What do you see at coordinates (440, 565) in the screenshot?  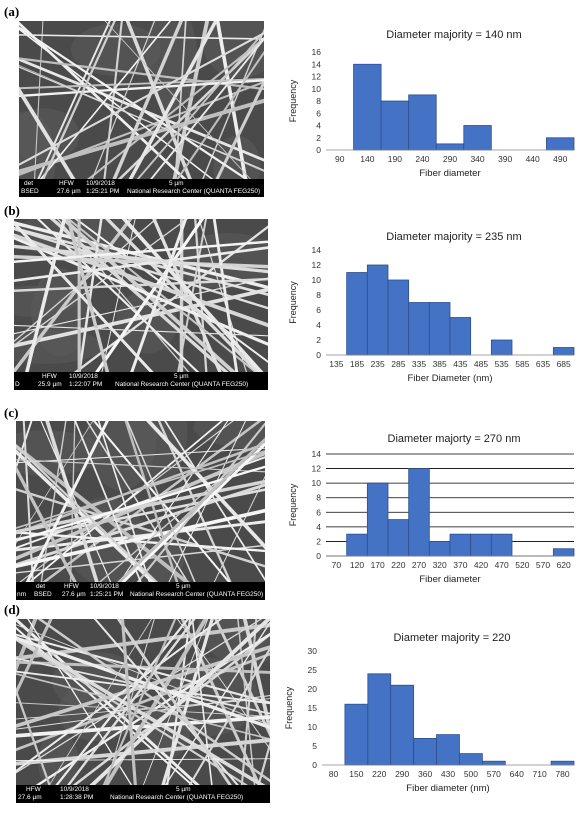 I see `x-tick-label: 320` at bounding box center [440, 565].